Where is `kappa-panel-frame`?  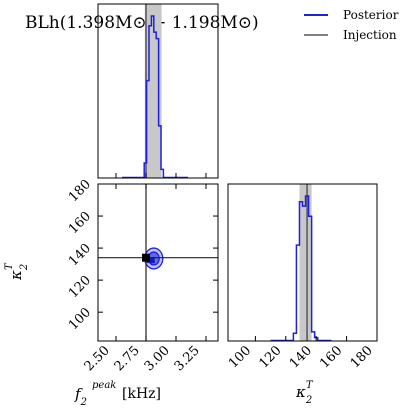 kappa-panel-frame is located at coordinates (302, 262).